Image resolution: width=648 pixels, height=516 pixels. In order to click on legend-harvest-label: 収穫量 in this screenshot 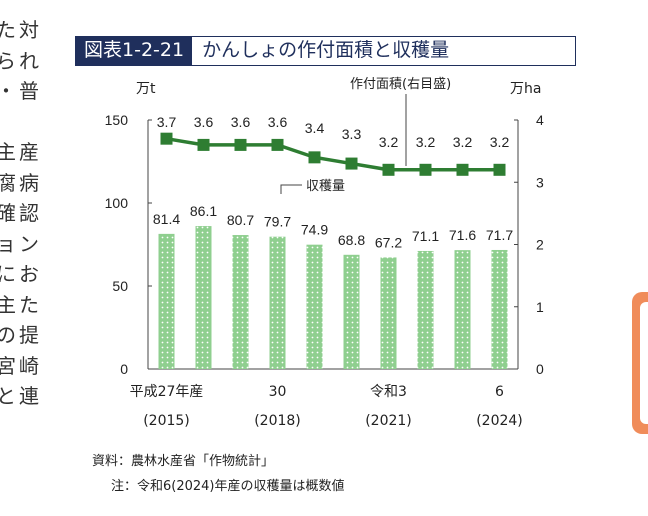, I will do `click(325, 186)`.